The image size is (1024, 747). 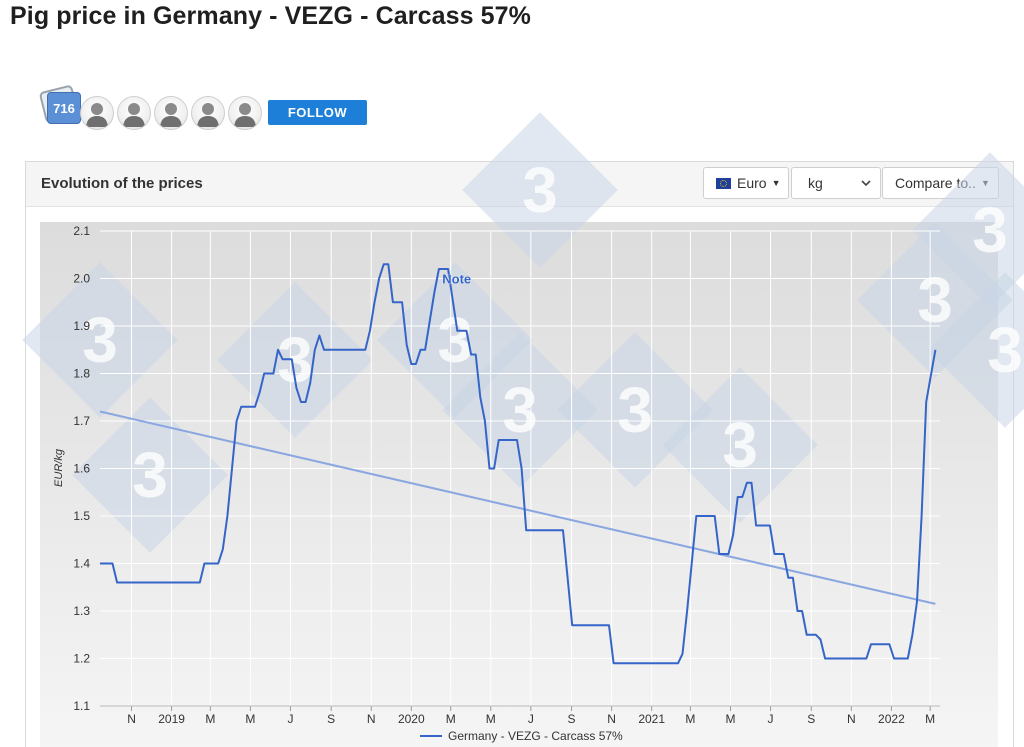 What do you see at coordinates (752, 183) in the screenshot?
I see `currency-label: Euro` at bounding box center [752, 183].